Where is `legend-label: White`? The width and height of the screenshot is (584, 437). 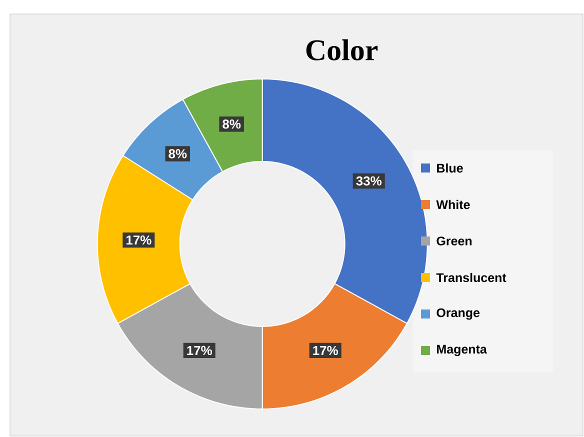 legend-label: White is located at coordinates (453, 205).